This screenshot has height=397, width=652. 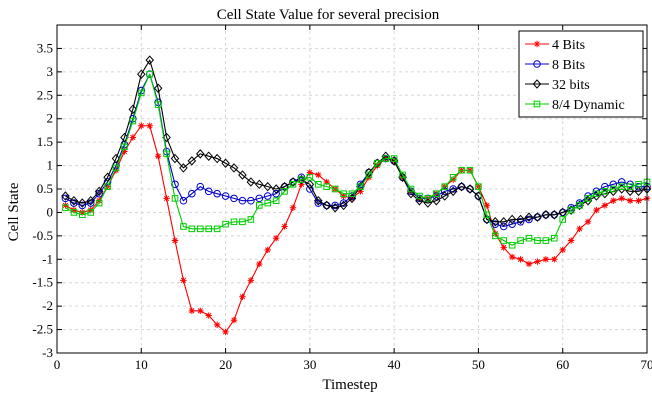 I want to click on x-tick-label: 50, so click(x=478, y=364).